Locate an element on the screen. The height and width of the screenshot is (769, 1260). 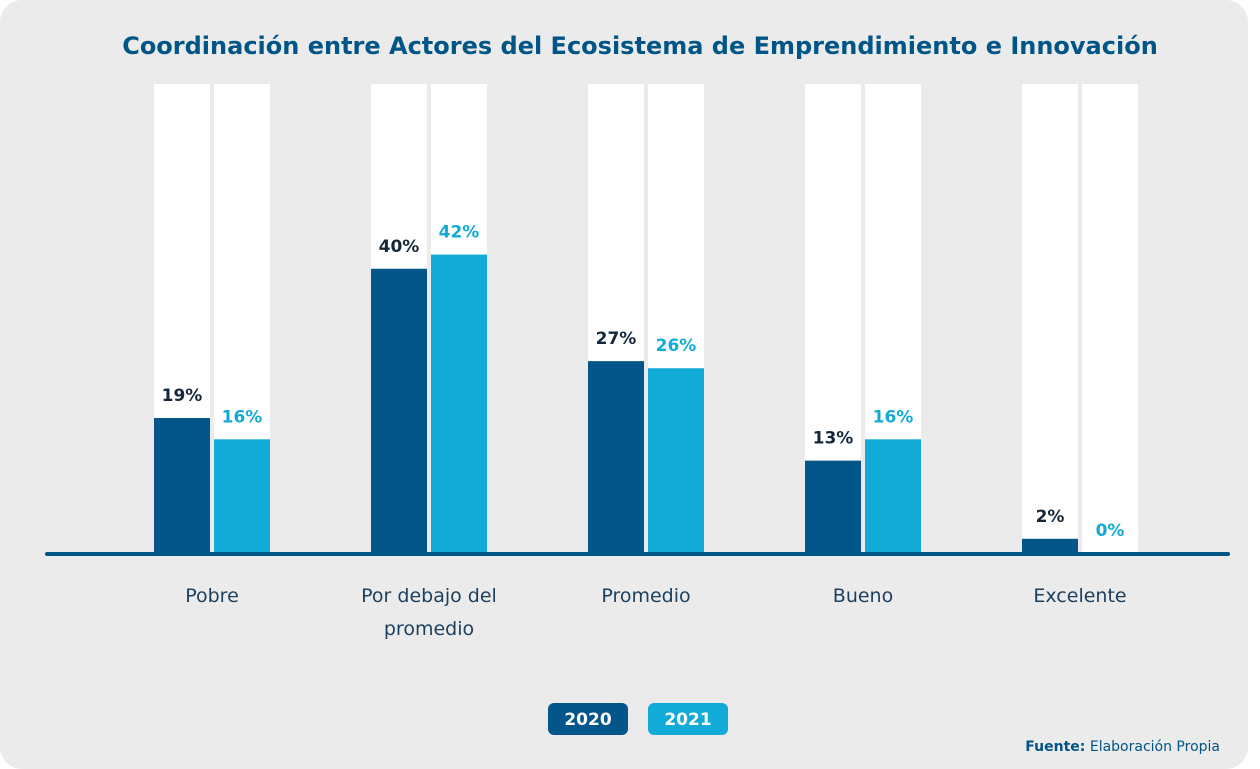
category-label-box: Pobre is located at coordinates (212, 596).